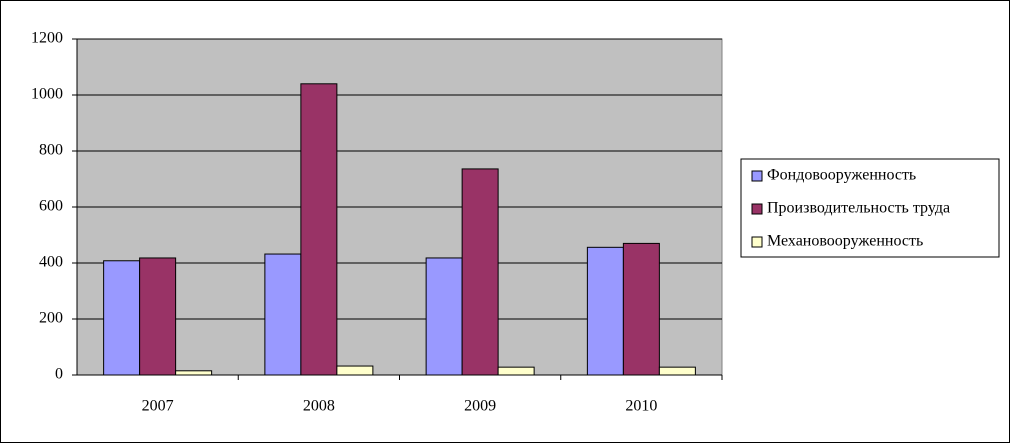  Describe the element at coordinates (858, 208) in the screenshot. I see `legend-label: Производительность труда` at that location.